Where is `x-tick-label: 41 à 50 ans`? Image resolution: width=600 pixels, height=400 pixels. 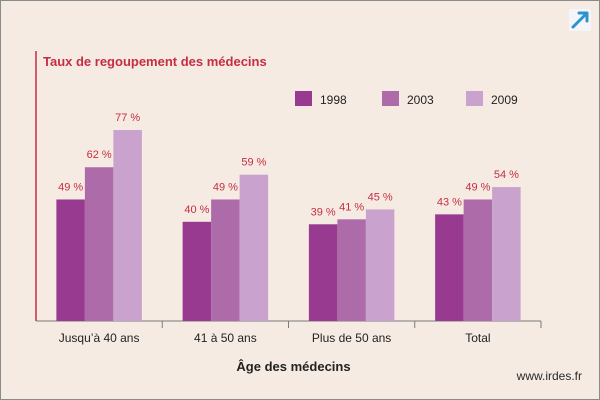 x-tick-label: 41 à 50 ans is located at coordinates (225, 338).